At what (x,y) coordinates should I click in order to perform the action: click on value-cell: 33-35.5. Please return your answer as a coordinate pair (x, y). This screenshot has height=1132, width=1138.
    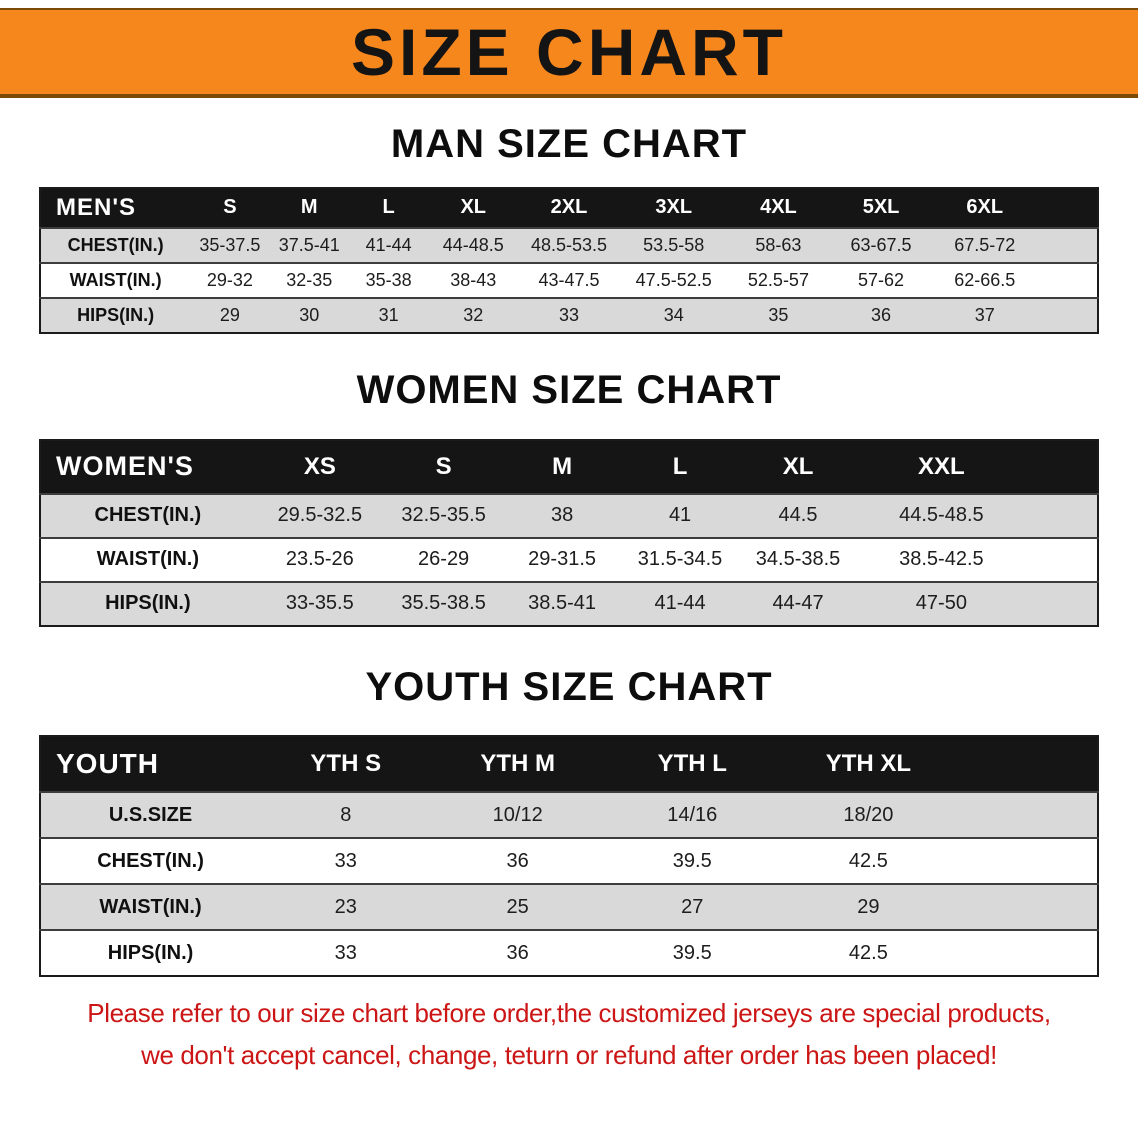
    Looking at the image, I should click on (319, 603).